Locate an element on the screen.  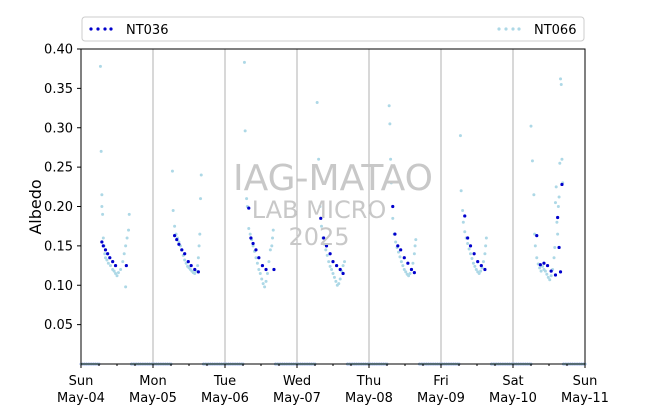
x-tick-date-1: May-05 is located at coordinates (153, 398).